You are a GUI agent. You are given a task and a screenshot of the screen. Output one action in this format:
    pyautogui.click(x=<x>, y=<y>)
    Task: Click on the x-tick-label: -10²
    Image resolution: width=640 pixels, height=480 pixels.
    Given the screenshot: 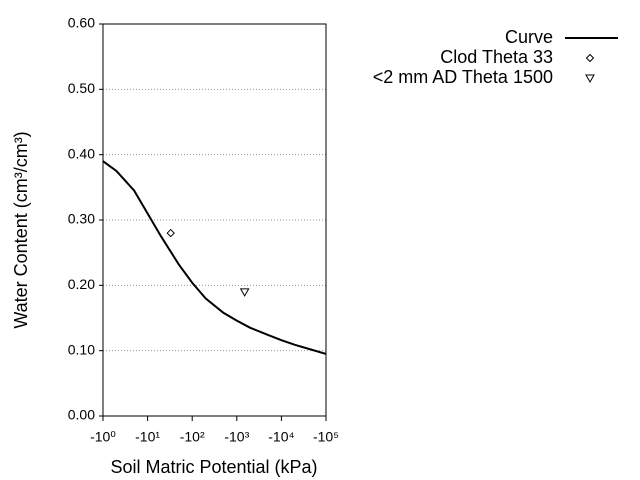 What is the action you would take?
    pyautogui.click(x=192, y=437)
    